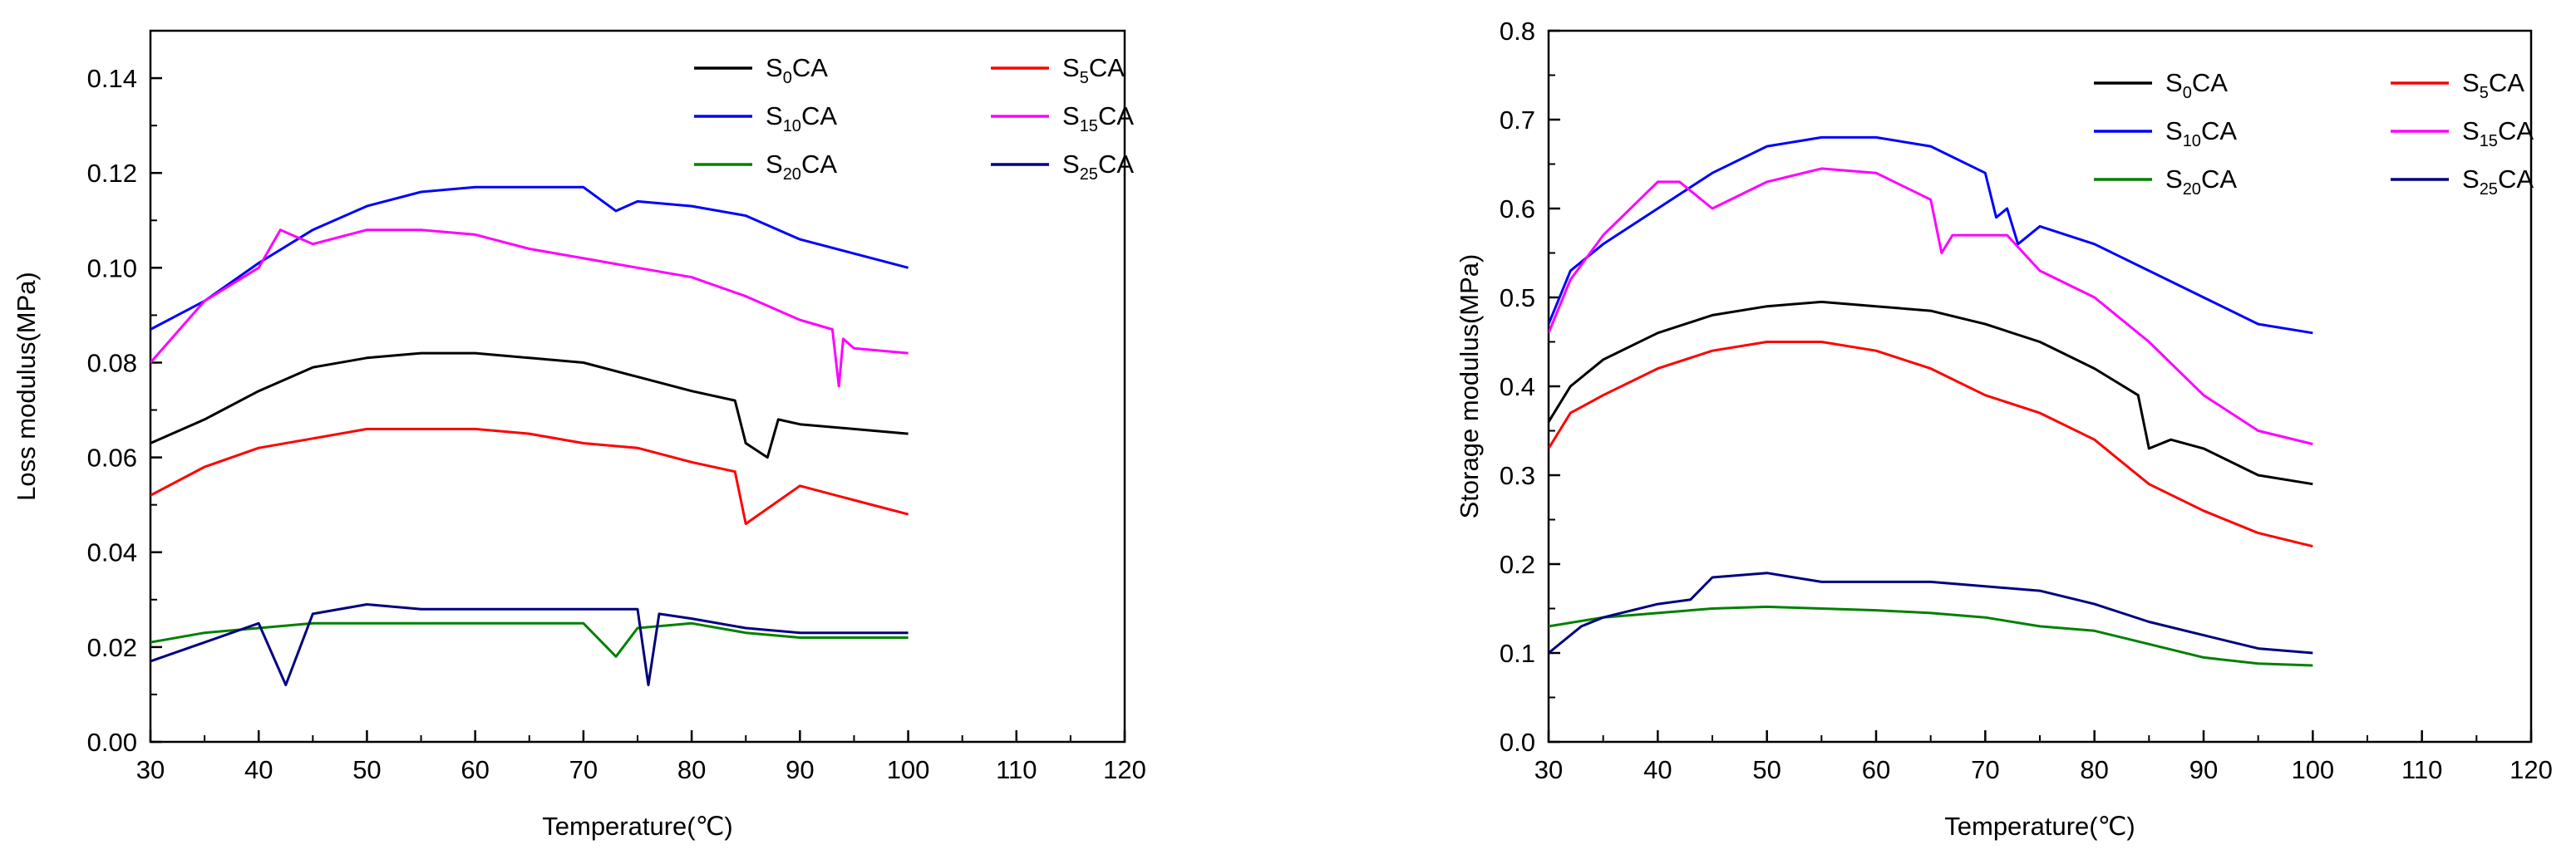  I want to click on y-tick-label: 0.10, so click(112, 268).